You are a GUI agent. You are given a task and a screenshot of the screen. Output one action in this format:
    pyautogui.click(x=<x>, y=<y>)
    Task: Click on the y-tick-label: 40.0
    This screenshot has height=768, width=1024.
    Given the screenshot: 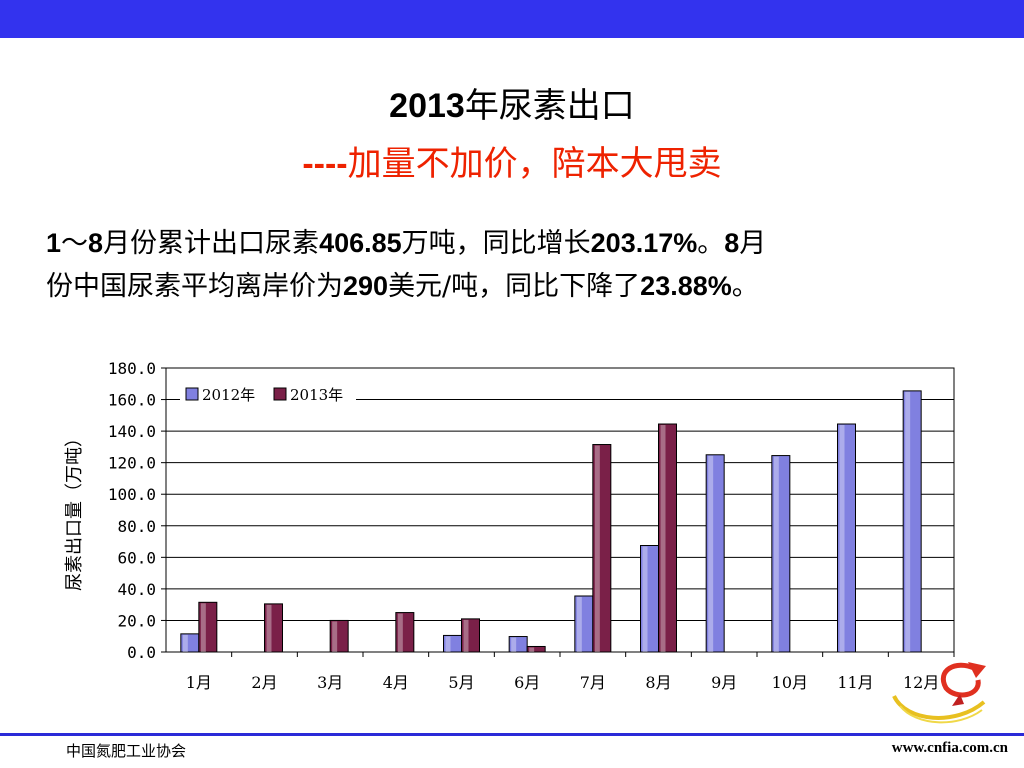 What is the action you would take?
    pyautogui.click(x=136, y=589)
    